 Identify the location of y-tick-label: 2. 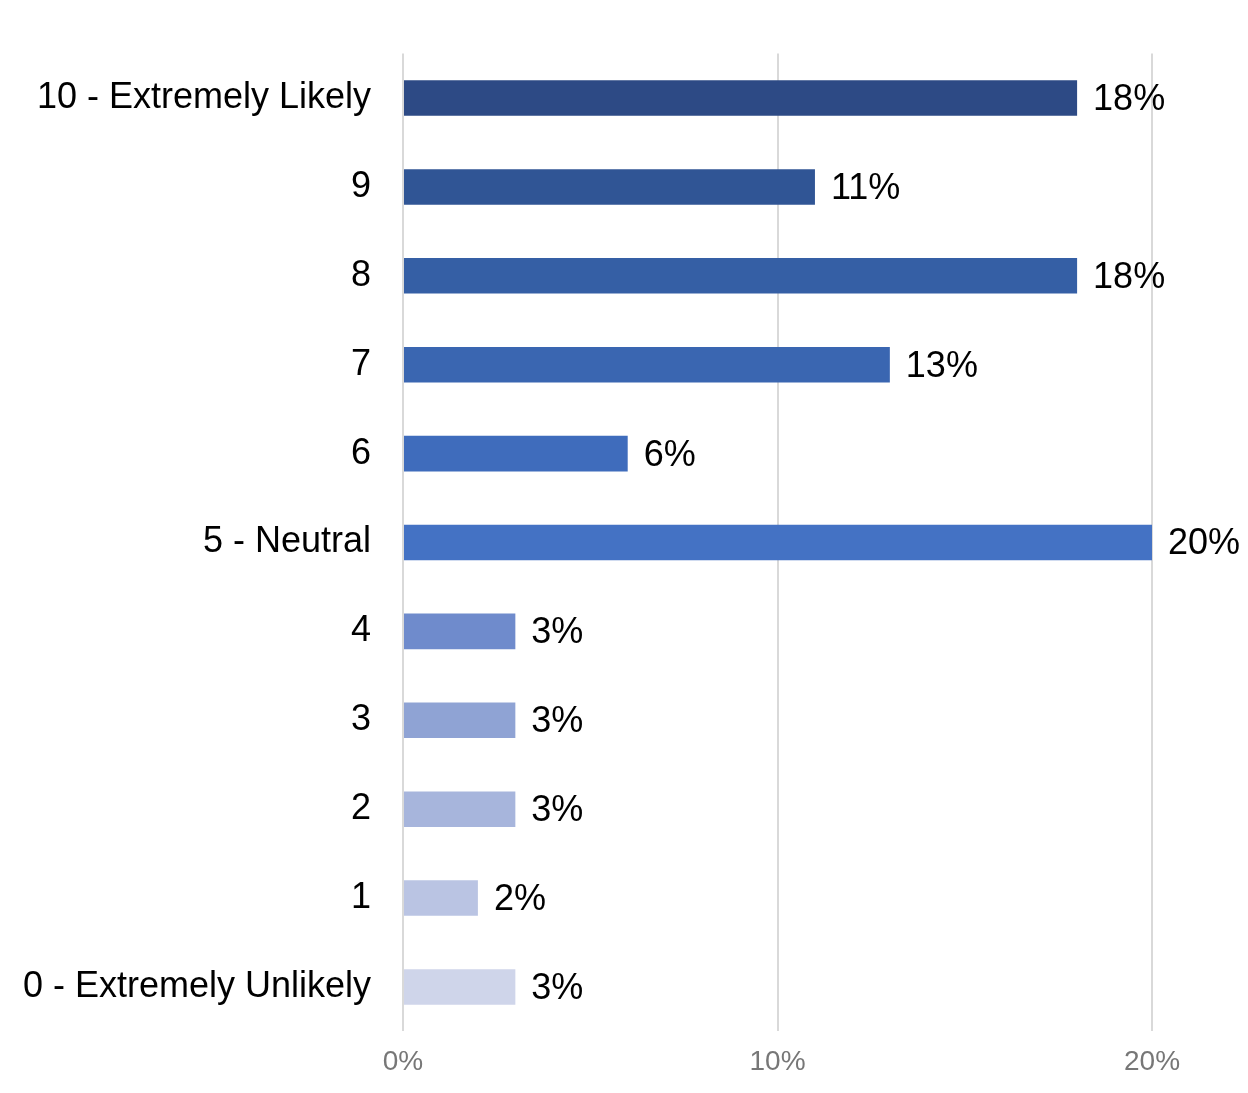
(360, 807).